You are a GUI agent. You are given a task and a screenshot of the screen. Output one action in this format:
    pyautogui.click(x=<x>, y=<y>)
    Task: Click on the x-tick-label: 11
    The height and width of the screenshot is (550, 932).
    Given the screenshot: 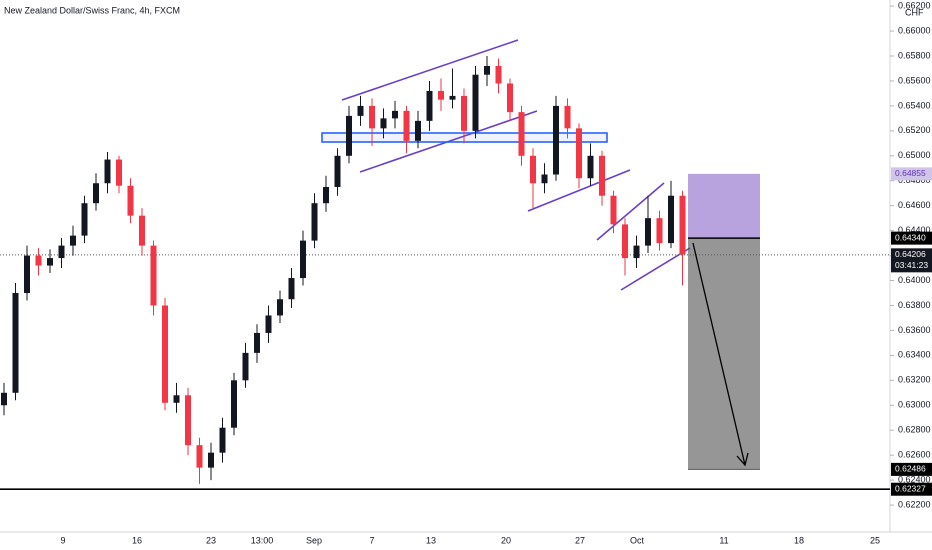 What is the action you would take?
    pyautogui.click(x=723, y=540)
    